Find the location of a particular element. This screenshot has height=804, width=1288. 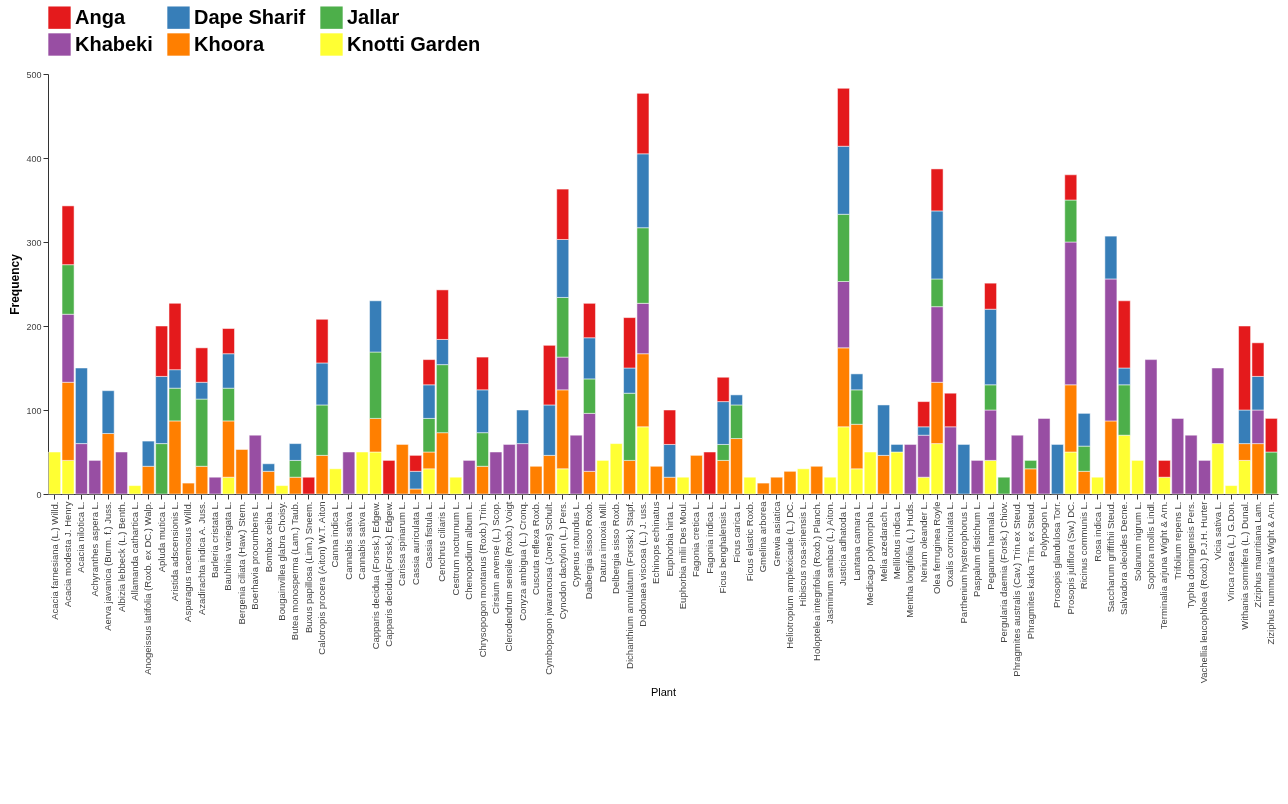

x-tick-label: Cassia auriculata L. is located at coordinates (415, 543).